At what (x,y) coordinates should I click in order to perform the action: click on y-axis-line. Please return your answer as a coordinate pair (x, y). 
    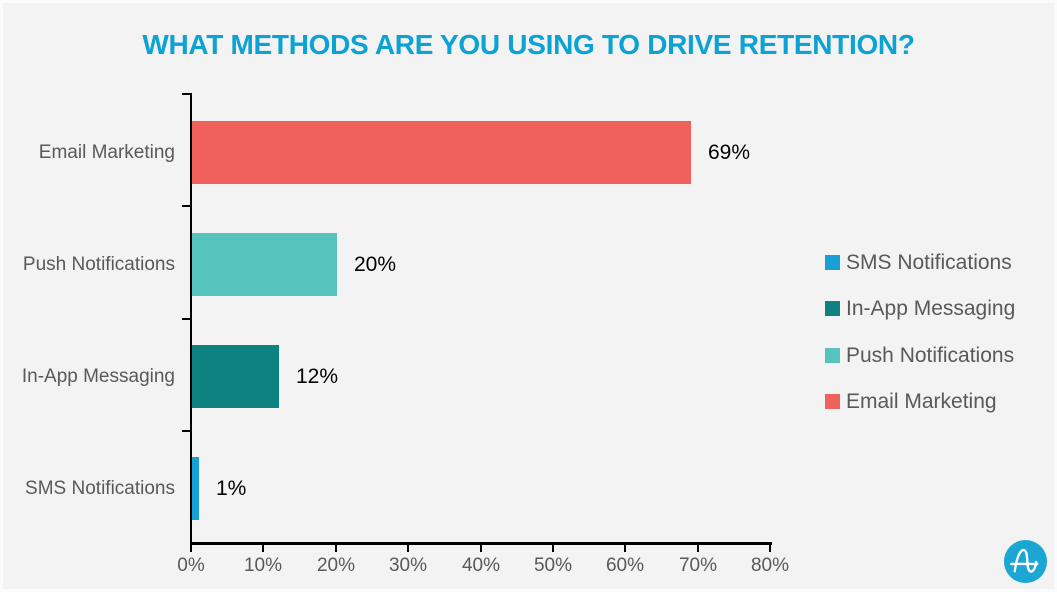
    Looking at the image, I should click on (191, 318).